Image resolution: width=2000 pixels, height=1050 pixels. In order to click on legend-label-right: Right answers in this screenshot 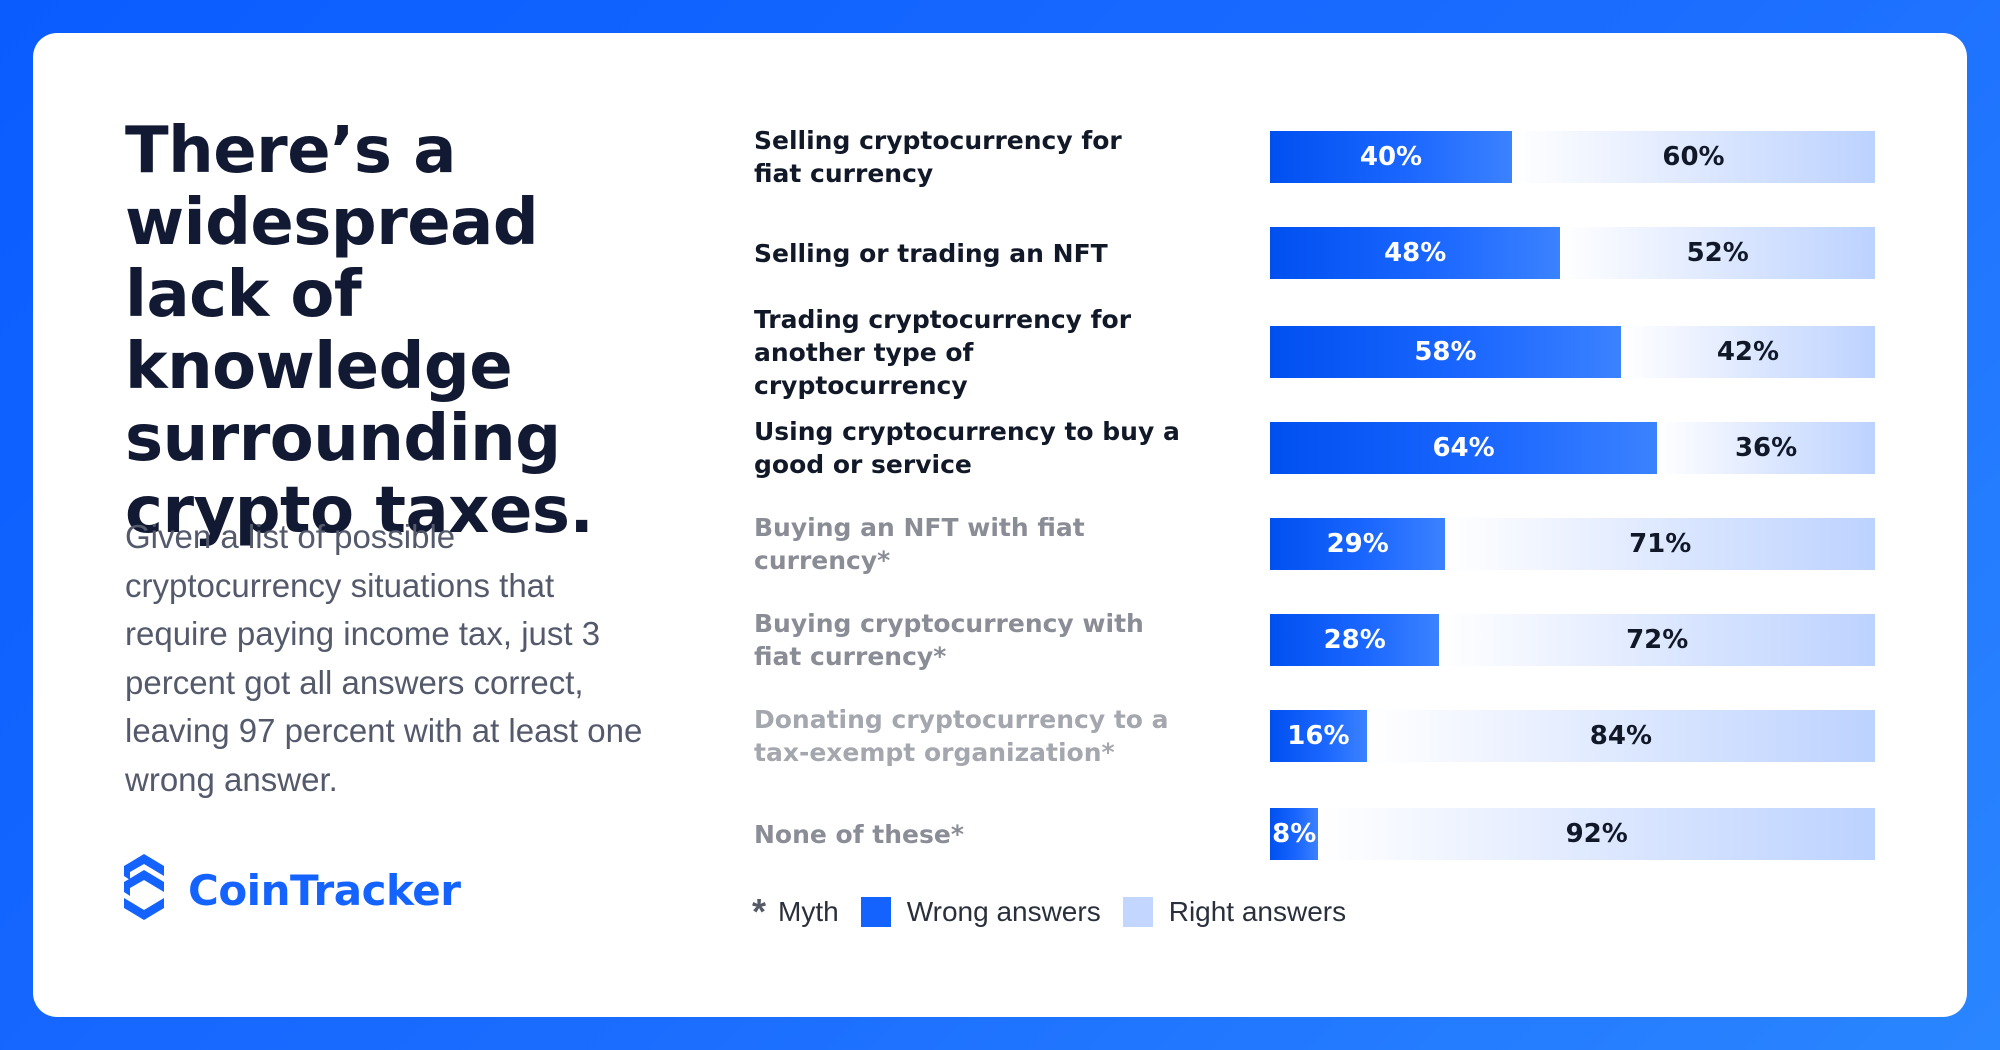, I will do `click(1257, 911)`.